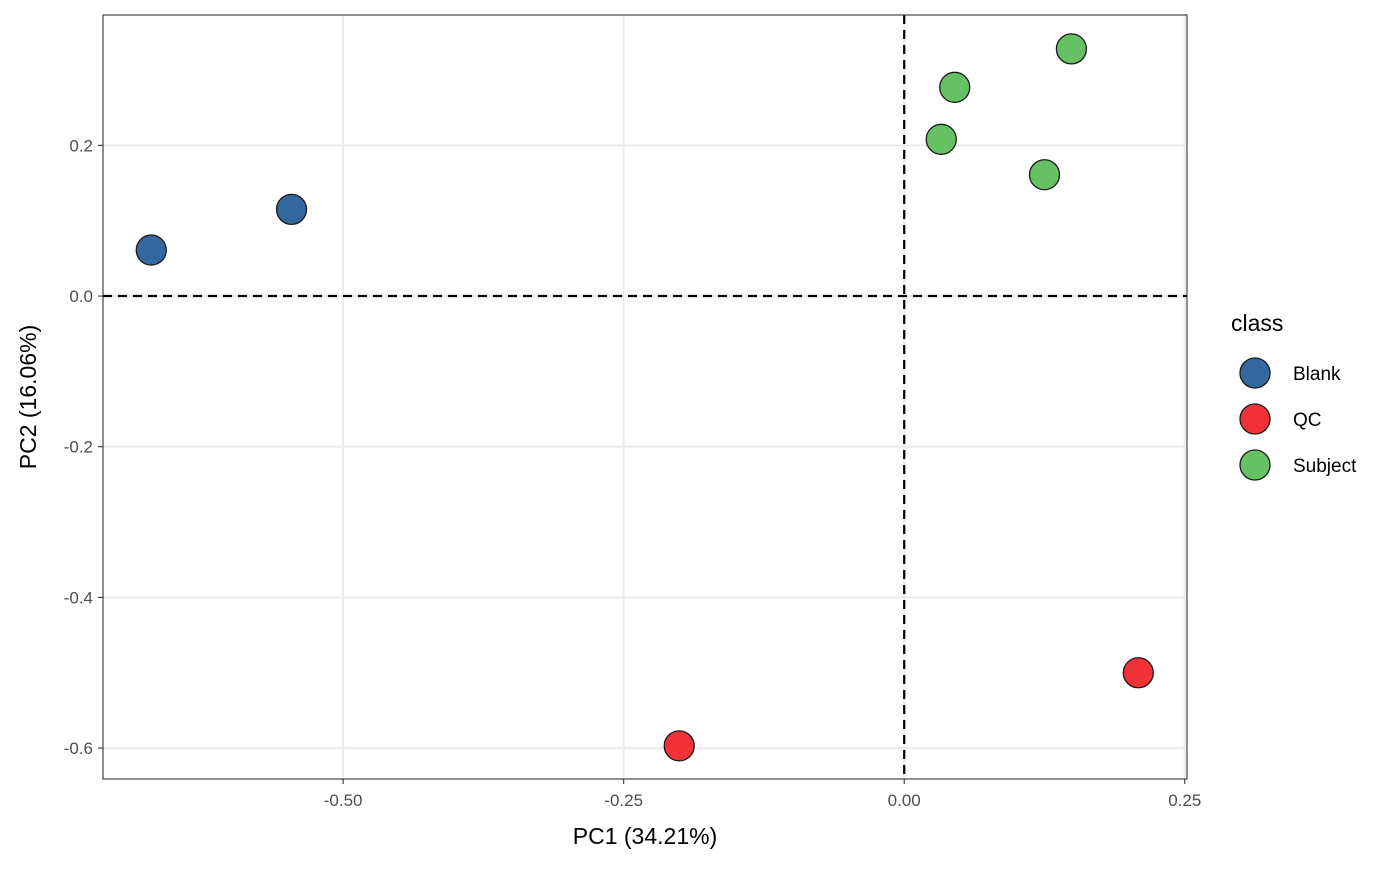 The height and width of the screenshot is (870, 1400). What do you see at coordinates (1255, 373) in the screenshot?
I see `legend-key-blank` at bounding box center [1255, 373].